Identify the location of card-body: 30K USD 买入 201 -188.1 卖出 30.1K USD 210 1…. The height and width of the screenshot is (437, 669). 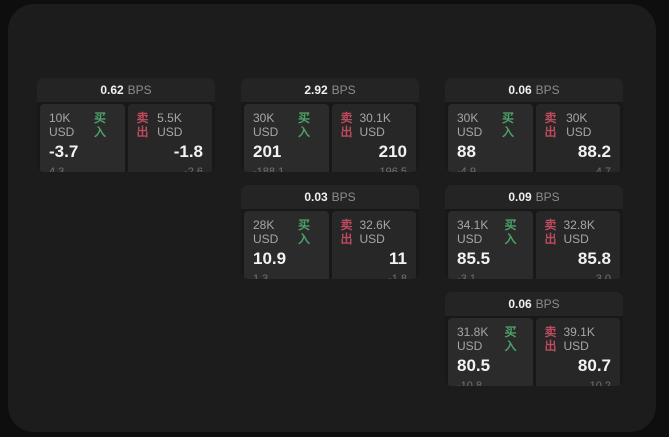
(330, 137).